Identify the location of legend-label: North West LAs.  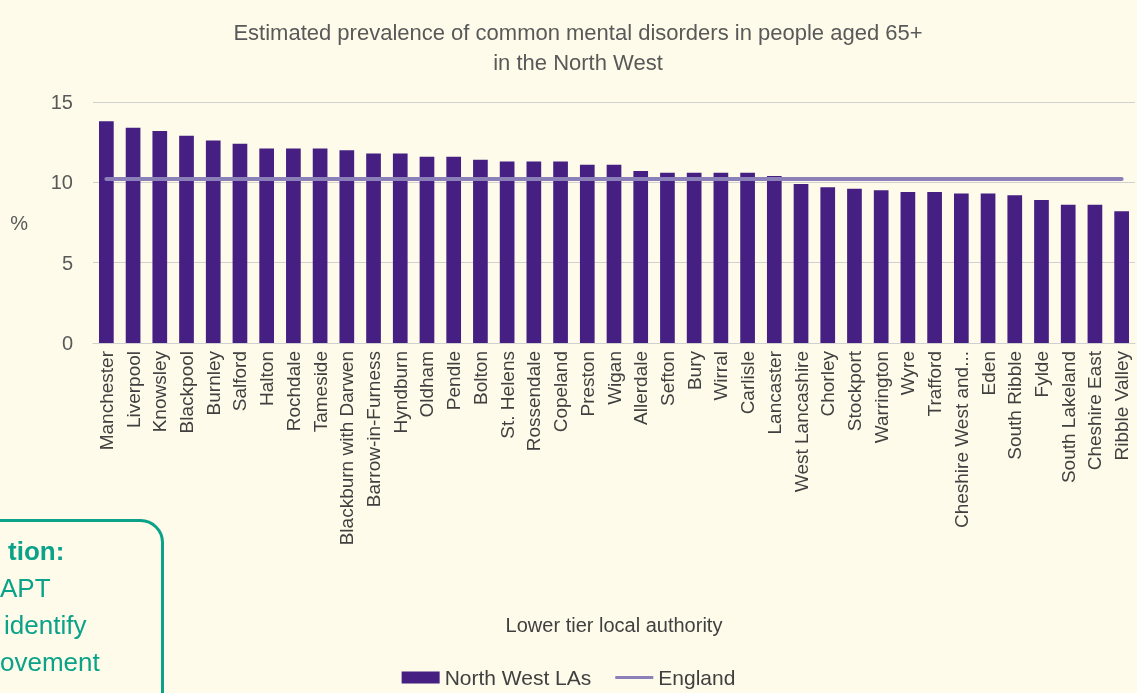
(518, 677).